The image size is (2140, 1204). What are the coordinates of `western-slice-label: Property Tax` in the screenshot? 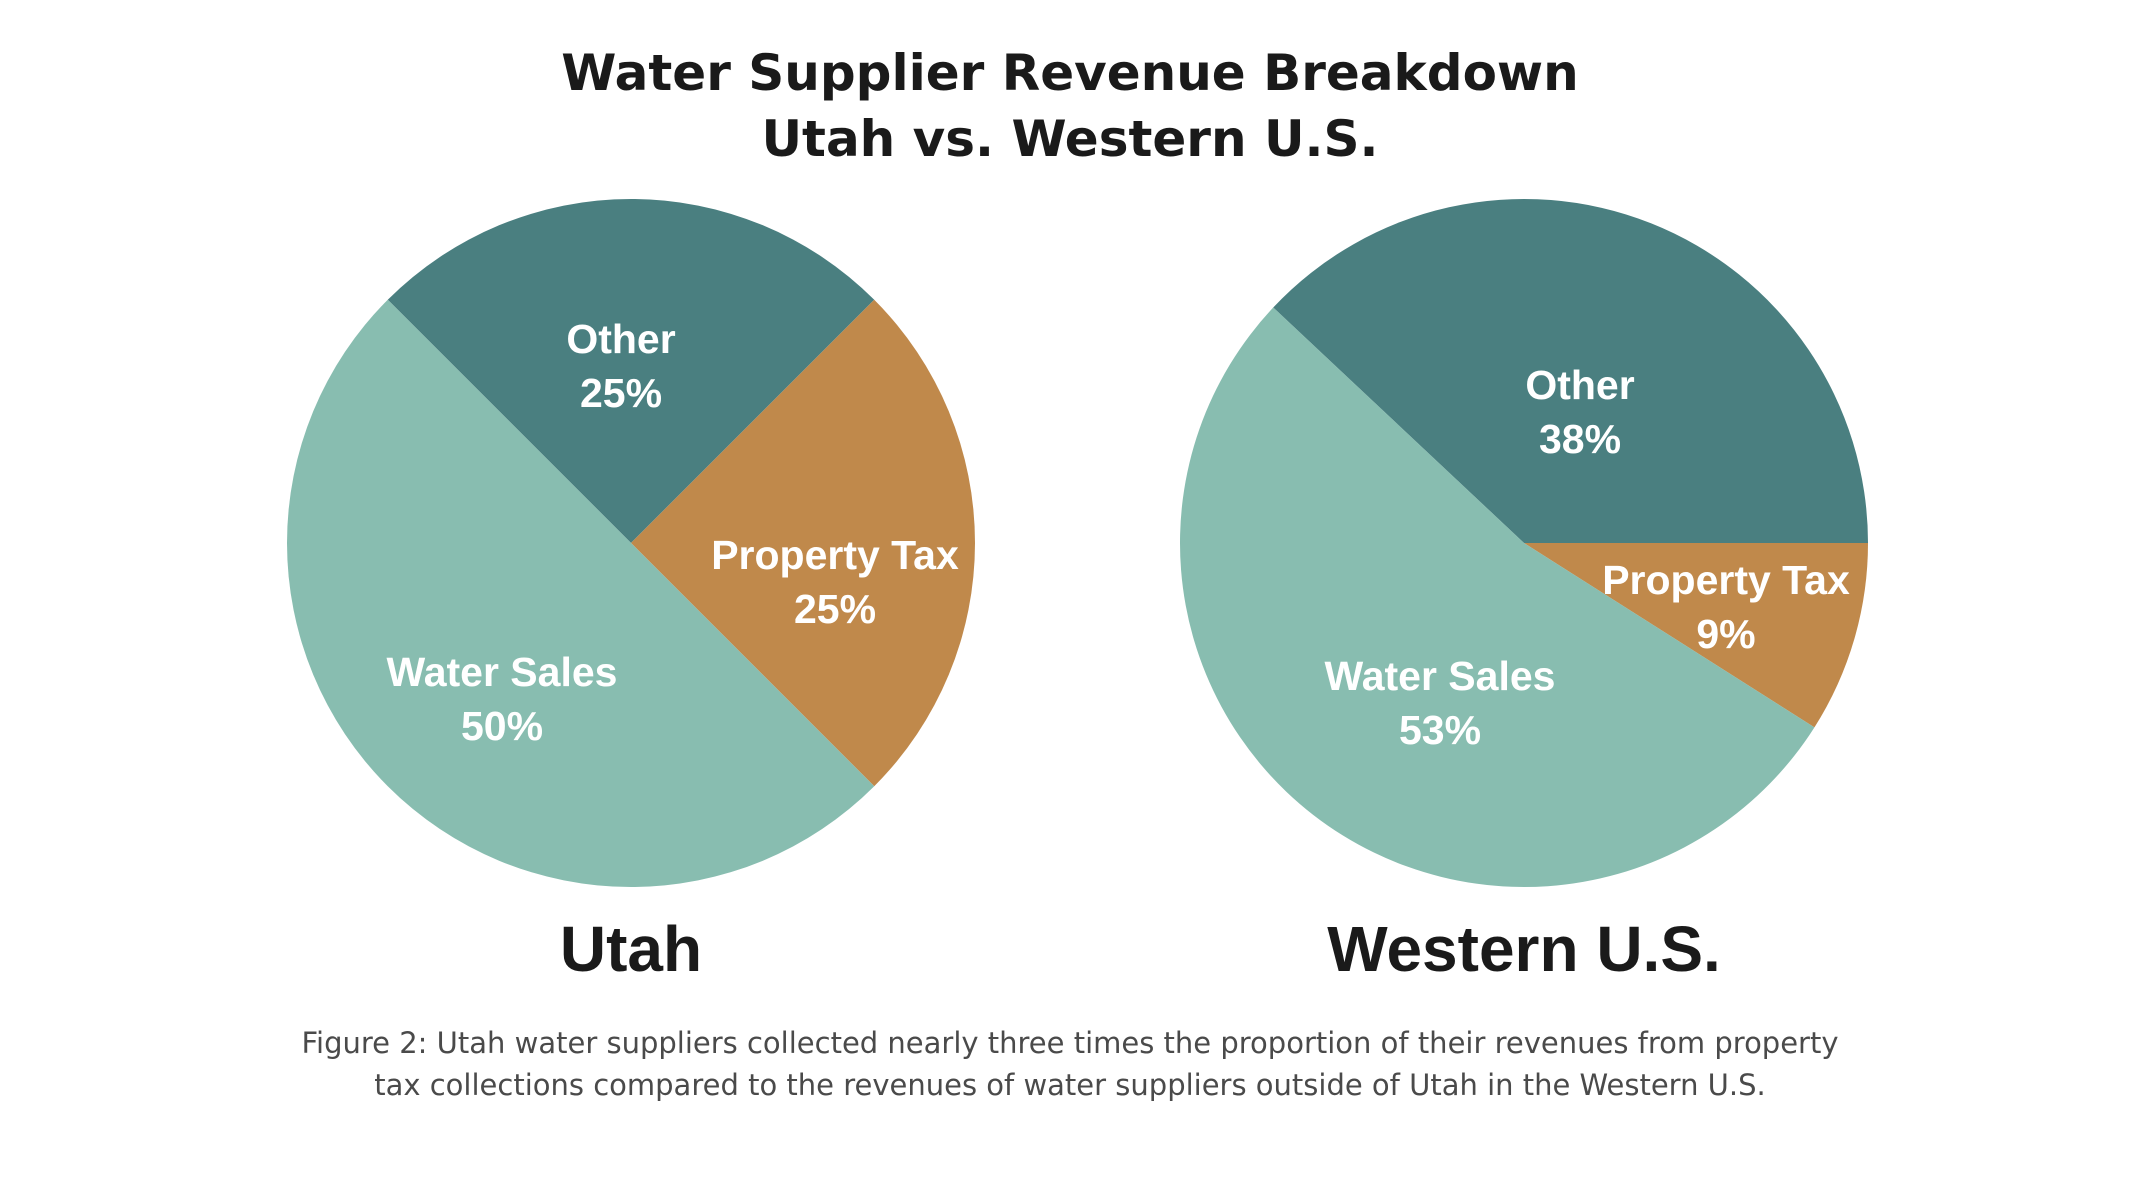 It's located at (1726, 580).